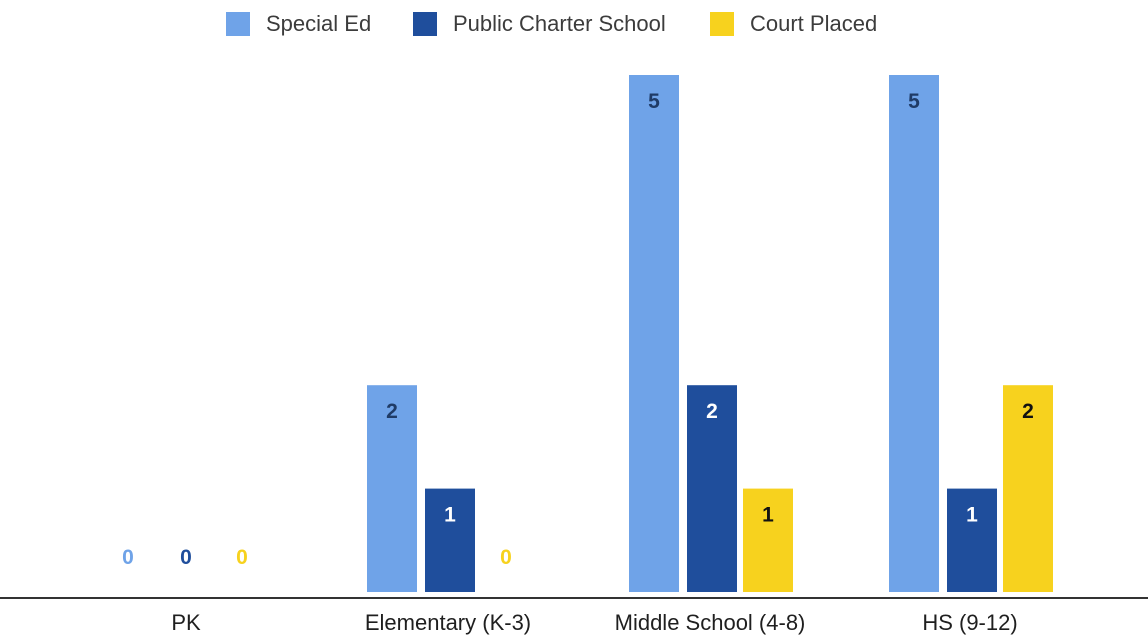 This screenshot has height=639, width=1148. I want to click on data-label-1-2: 0, so click(506, 557).